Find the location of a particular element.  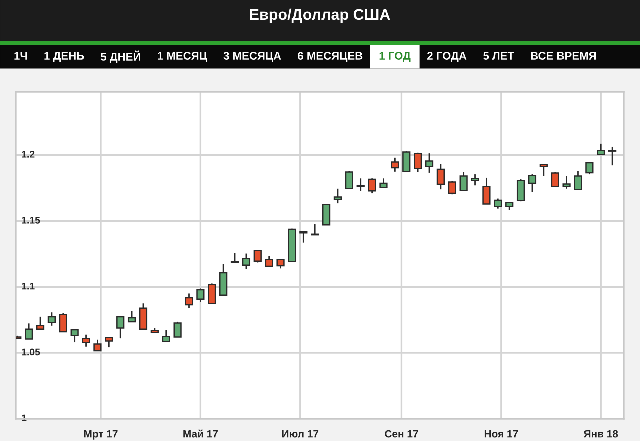

y-tick-label: 1.1 is located at coordinates (28, 286).